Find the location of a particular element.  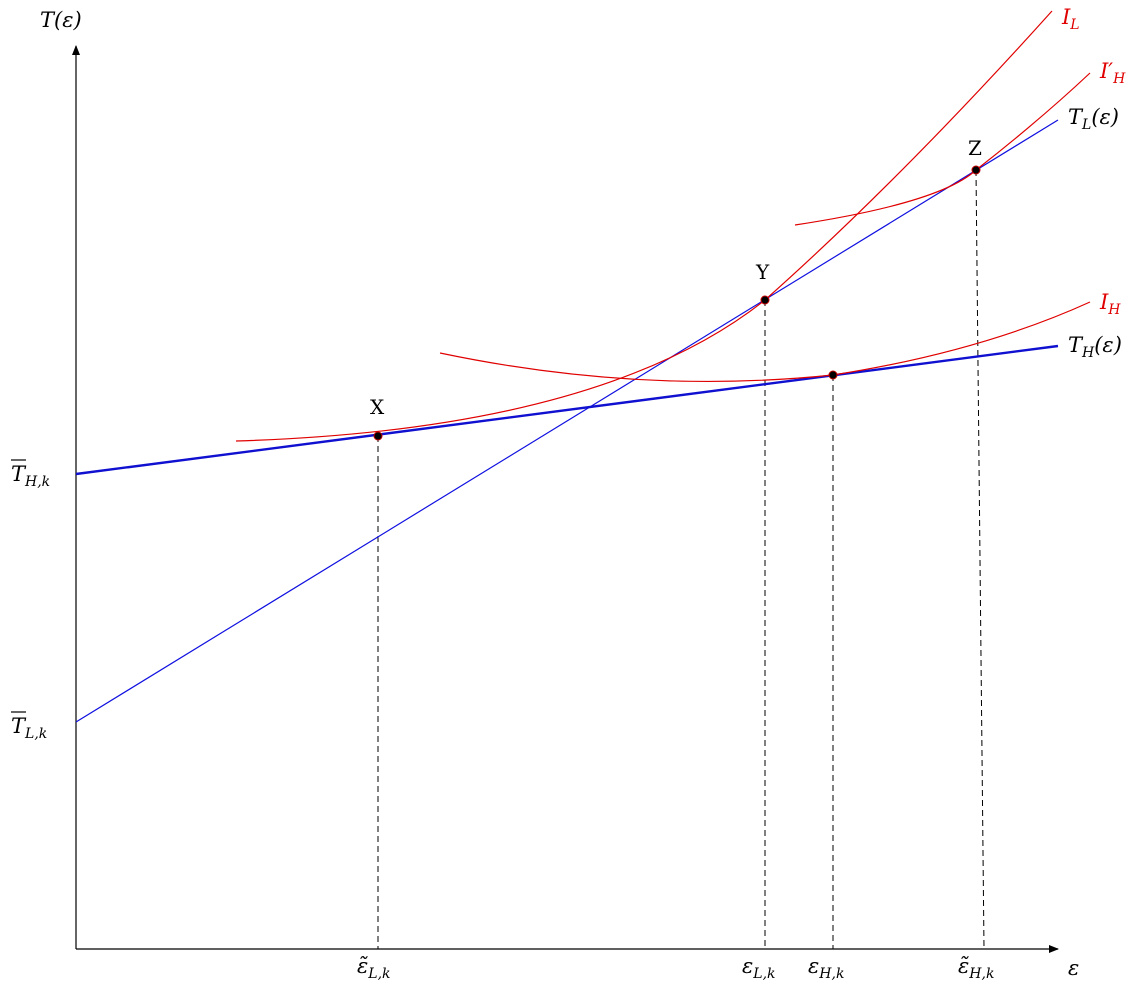

svg-text: TL,k is located at coordinates (29, 728).